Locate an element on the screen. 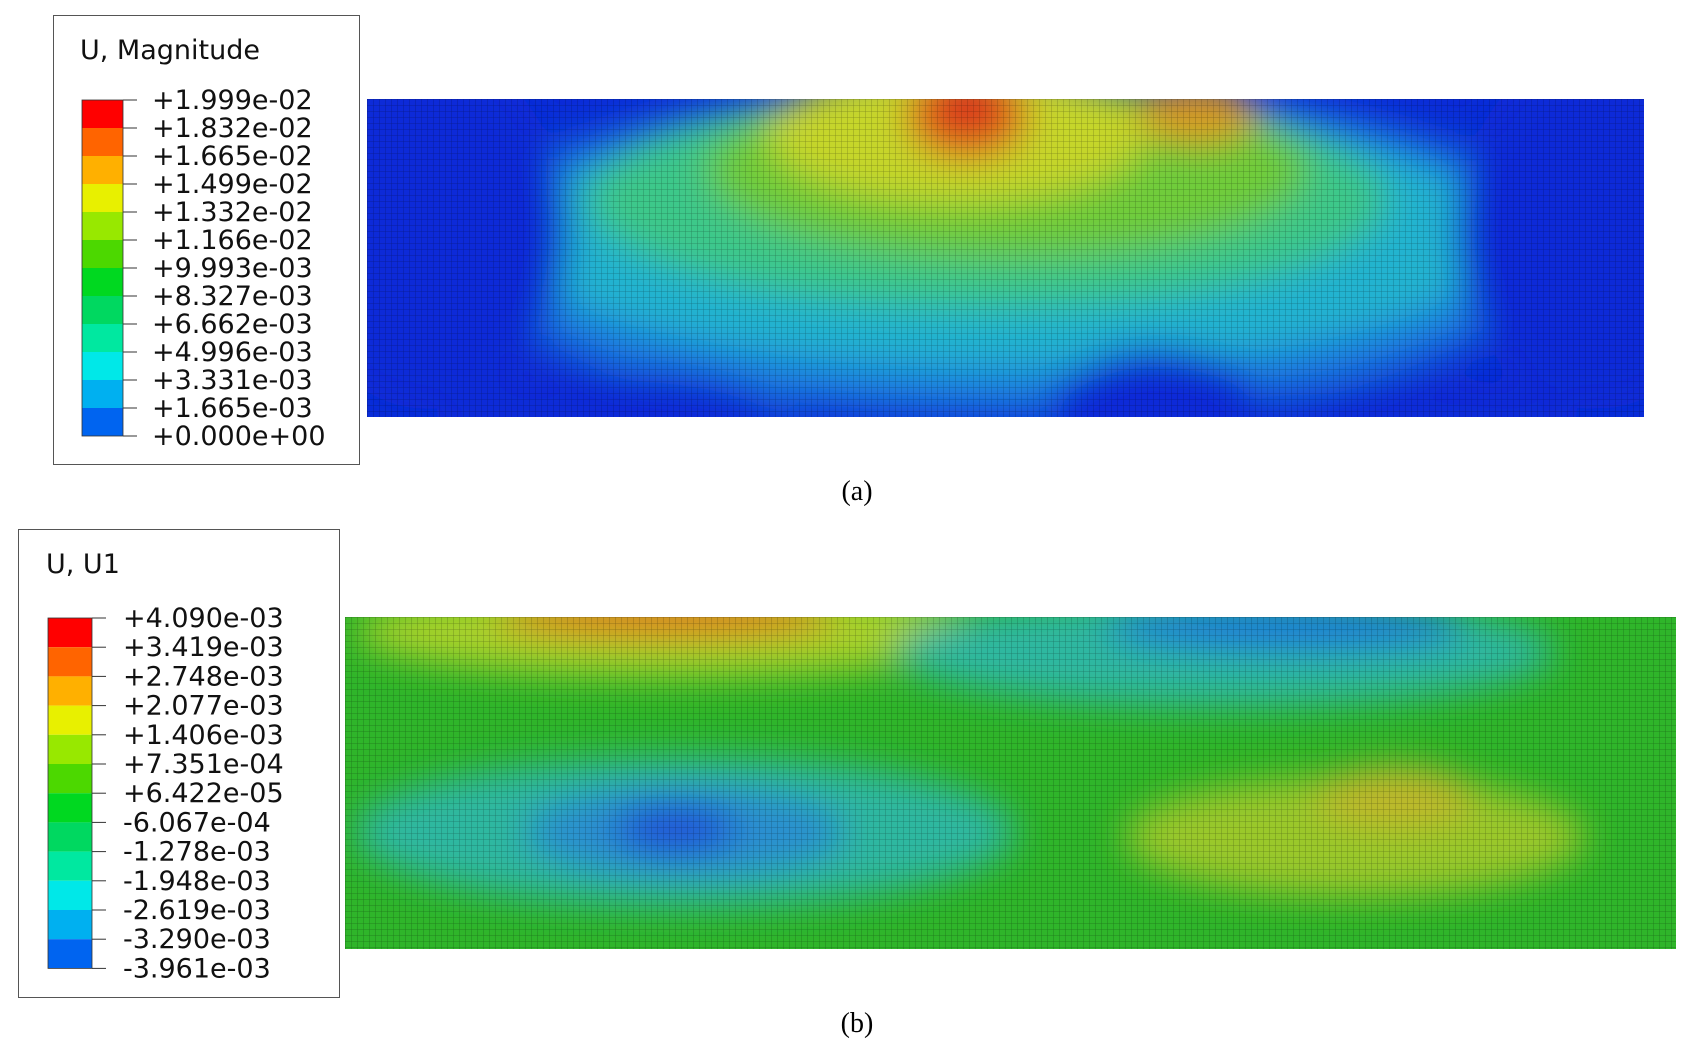  legend-title: U, Magnitude is located at coordinates (170, 50).